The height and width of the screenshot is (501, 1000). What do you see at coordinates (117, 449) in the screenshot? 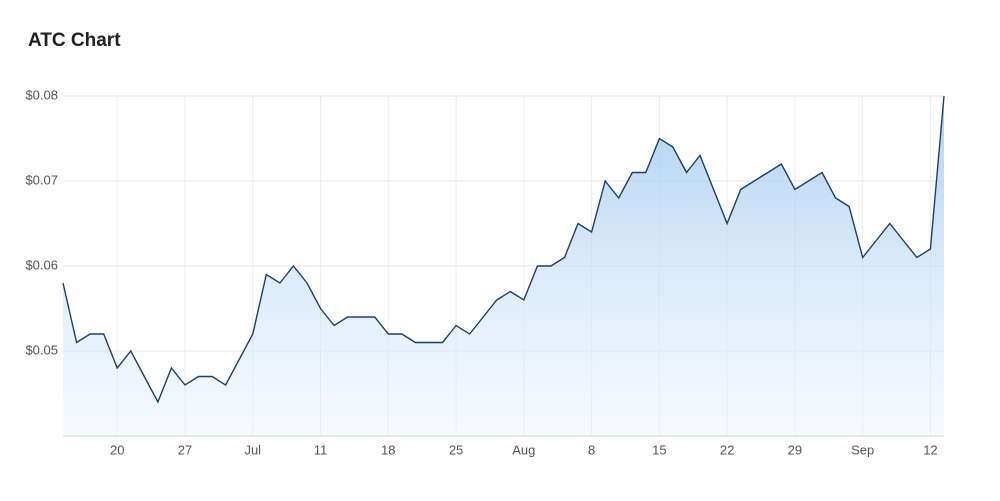
I see `x-tick-label: 20` at bounding box center [117, 449].